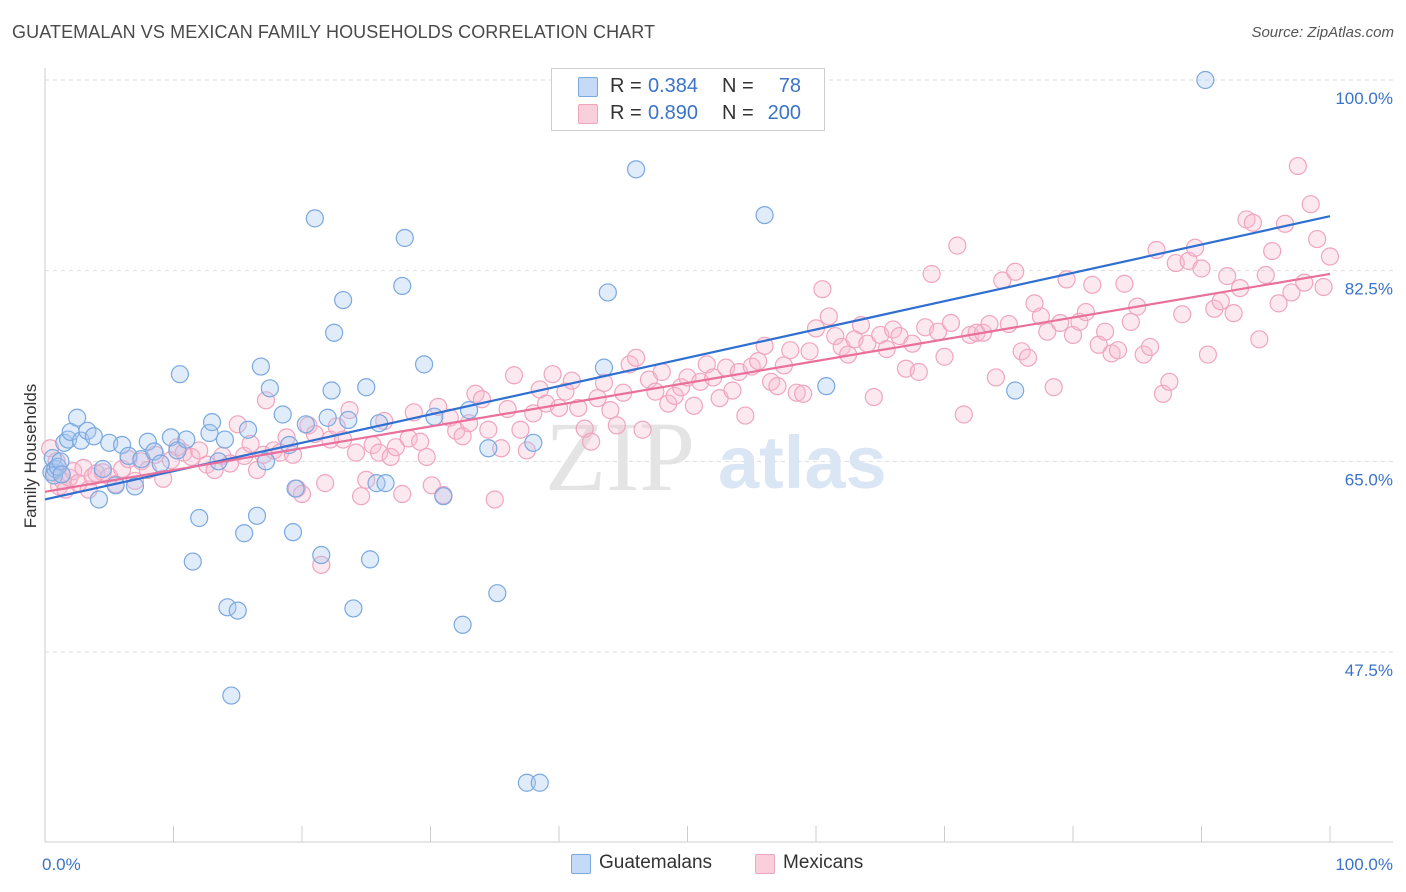  What do you see at coordinates (765, 864) in the screenshot?
I see `bottom-legend-swatch-pink` at bounding box center [765, 864].